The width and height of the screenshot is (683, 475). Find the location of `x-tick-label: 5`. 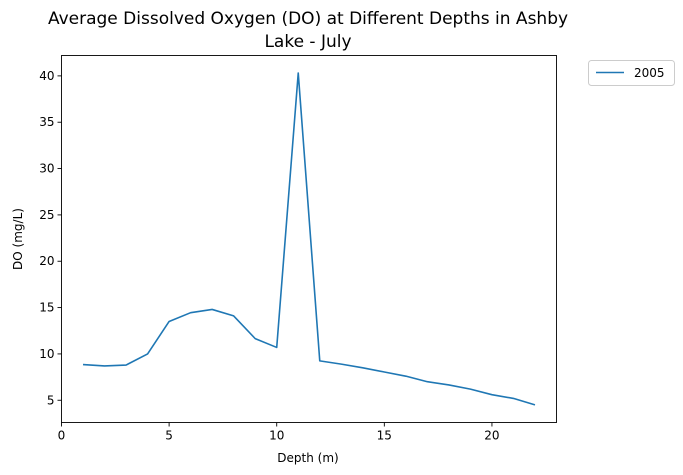

x-tick-label: 5 is located at coordinates (169, 436).